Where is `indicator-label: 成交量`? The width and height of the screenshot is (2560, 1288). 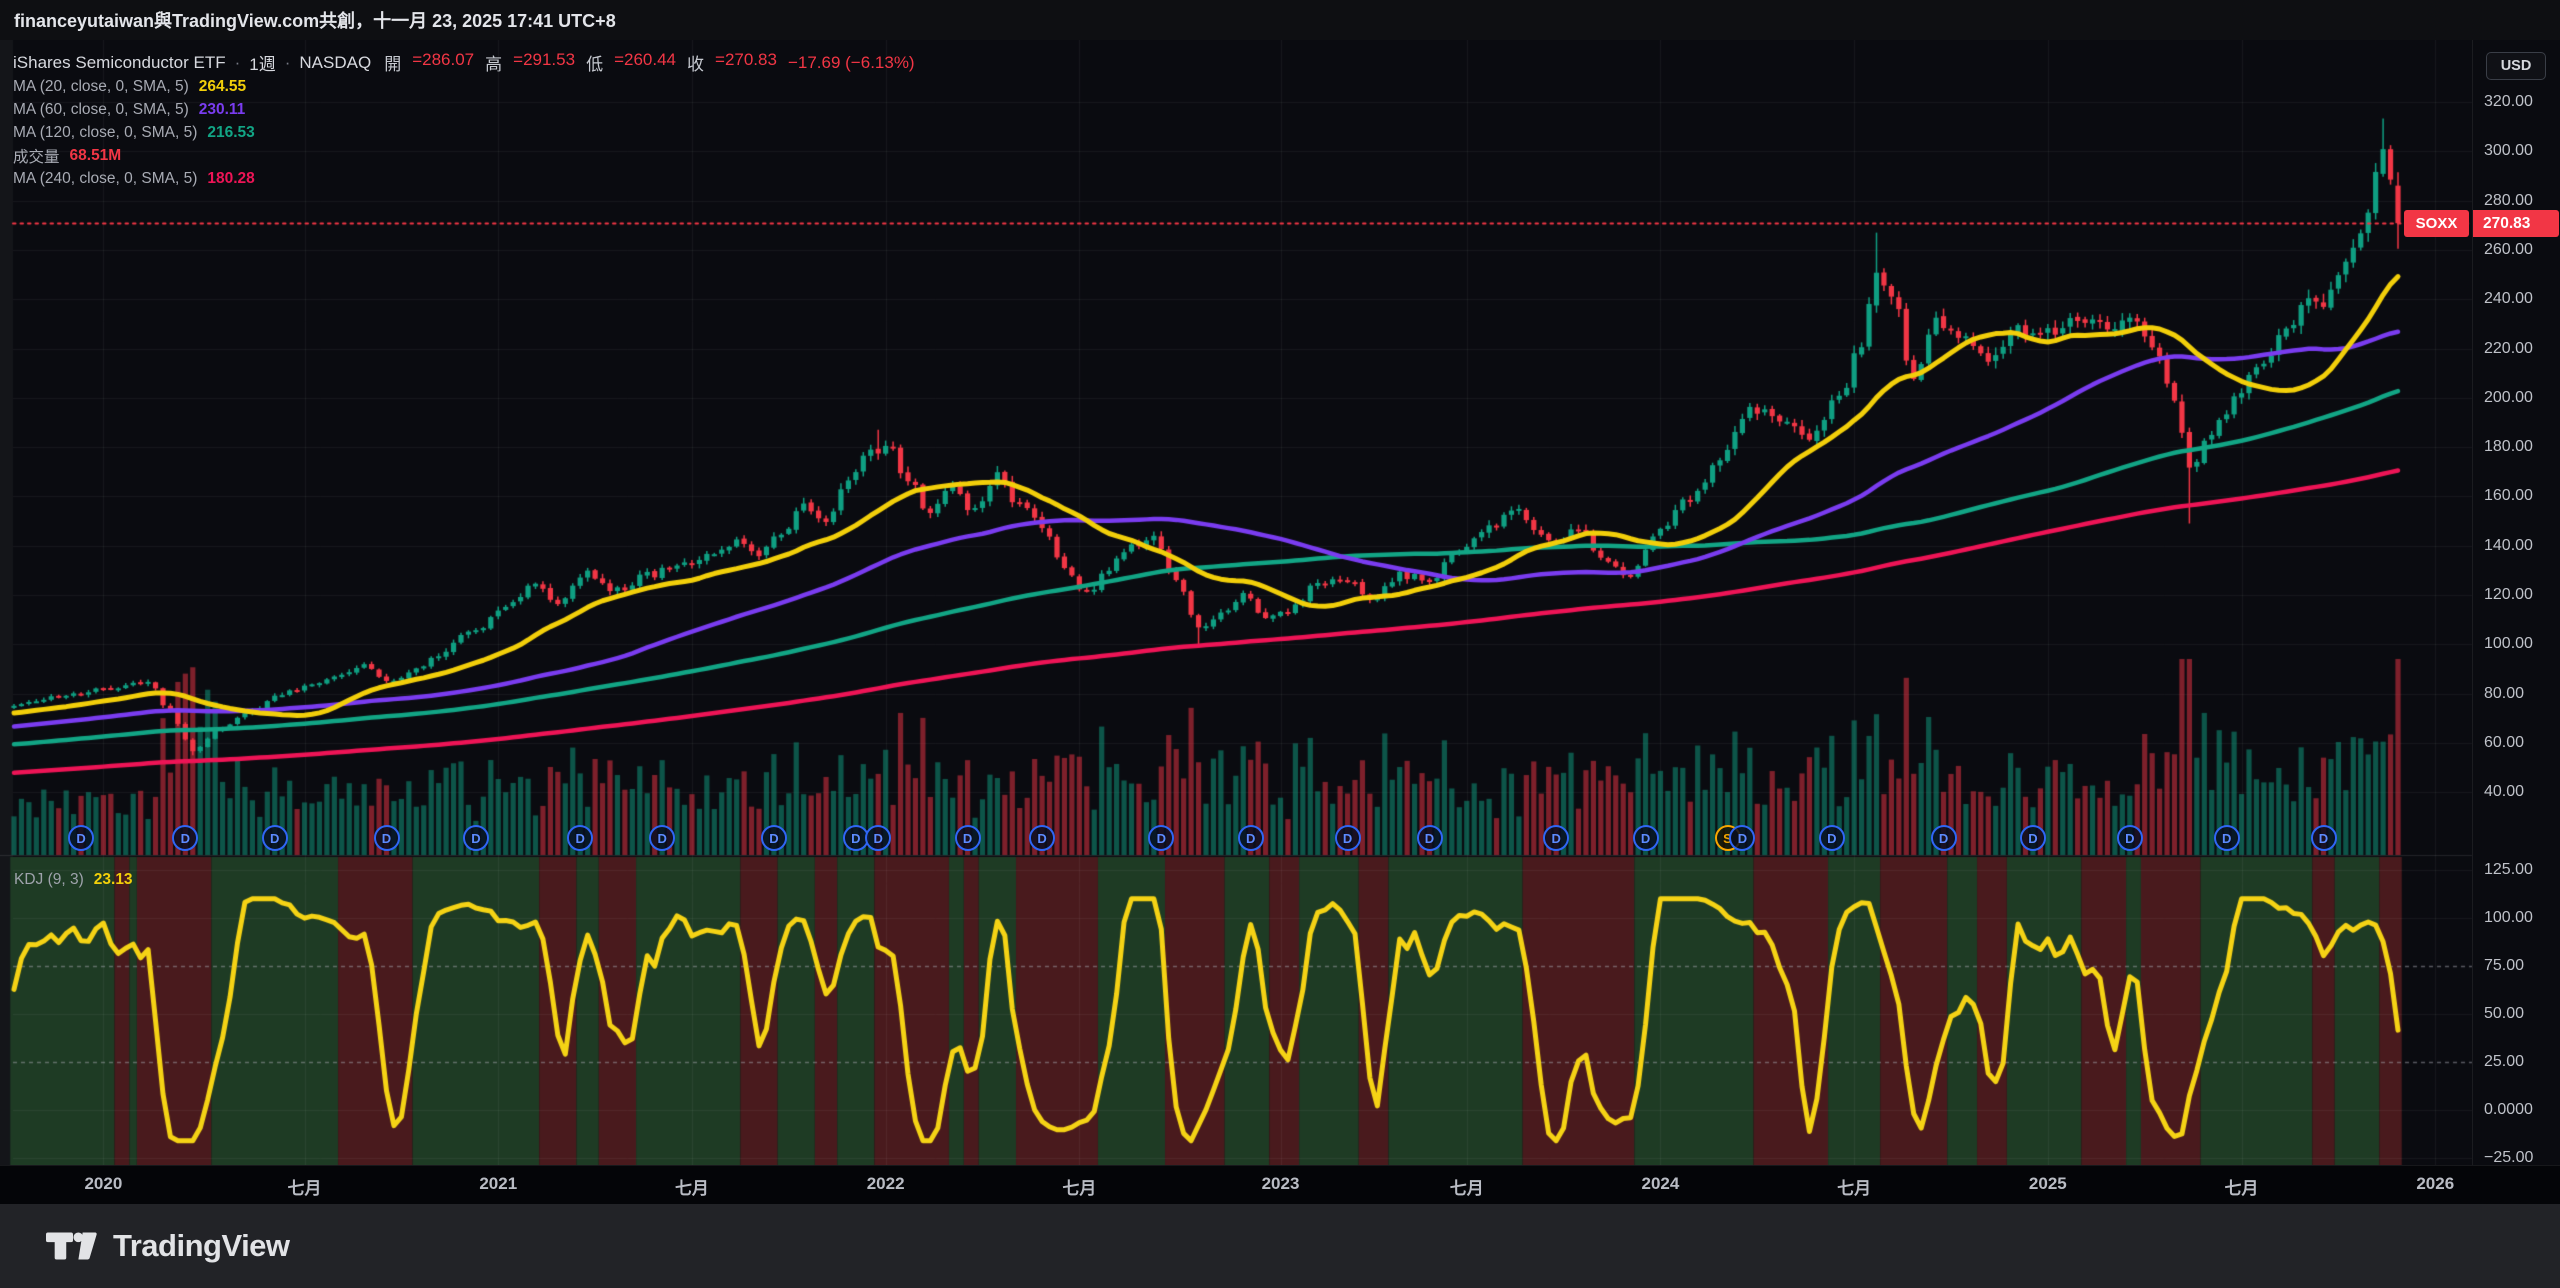 indicator-label: 成交量 is located at coordinates (36, 157).